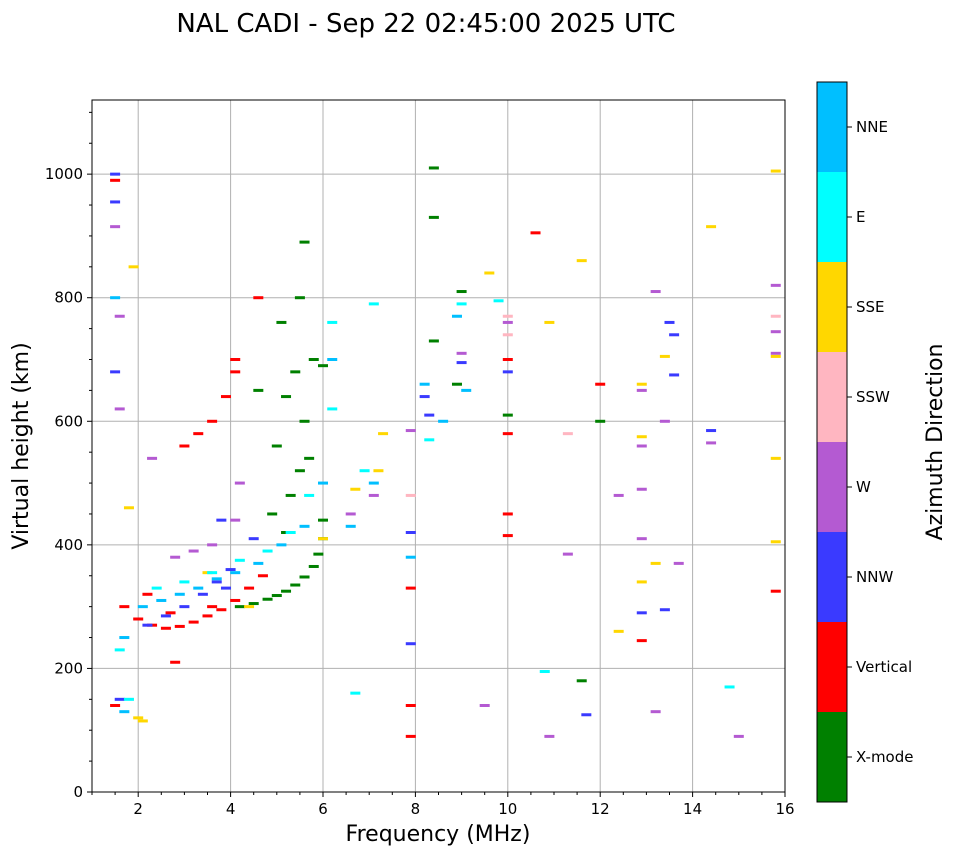 This screenshot has width=958, height=857. Describe the element at coordinates (323, 809) in the screenshot. I see `x-tick-label: 6` at that location.